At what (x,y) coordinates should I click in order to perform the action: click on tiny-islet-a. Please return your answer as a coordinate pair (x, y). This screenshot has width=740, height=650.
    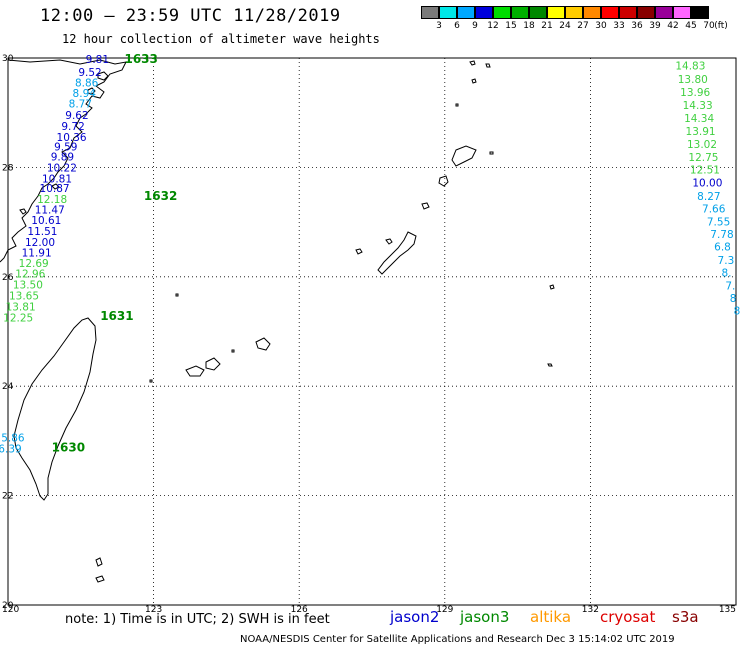
    Looking at the image, I should click on (177, 295).